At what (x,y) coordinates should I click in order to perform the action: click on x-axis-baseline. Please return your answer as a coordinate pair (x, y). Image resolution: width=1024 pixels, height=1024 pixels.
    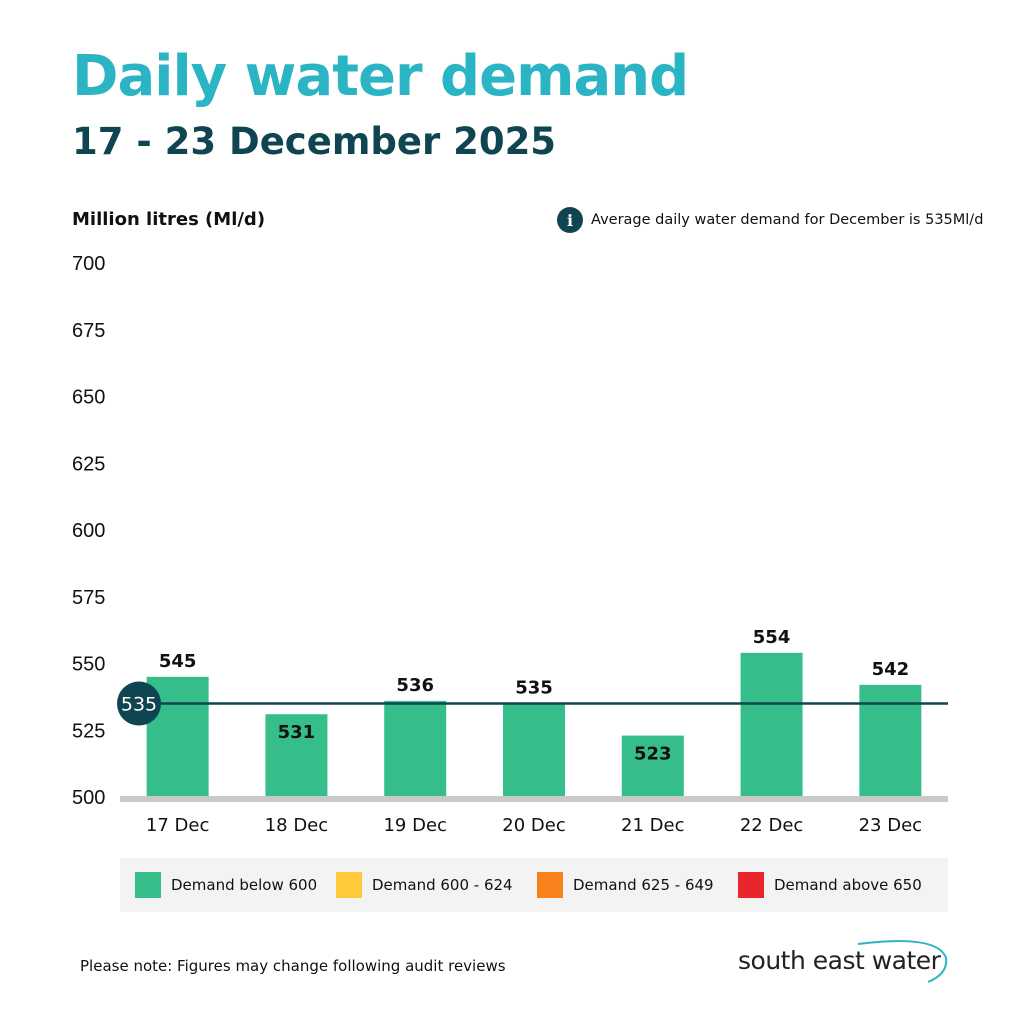
    Looking at the image, I should click on (534, 799).